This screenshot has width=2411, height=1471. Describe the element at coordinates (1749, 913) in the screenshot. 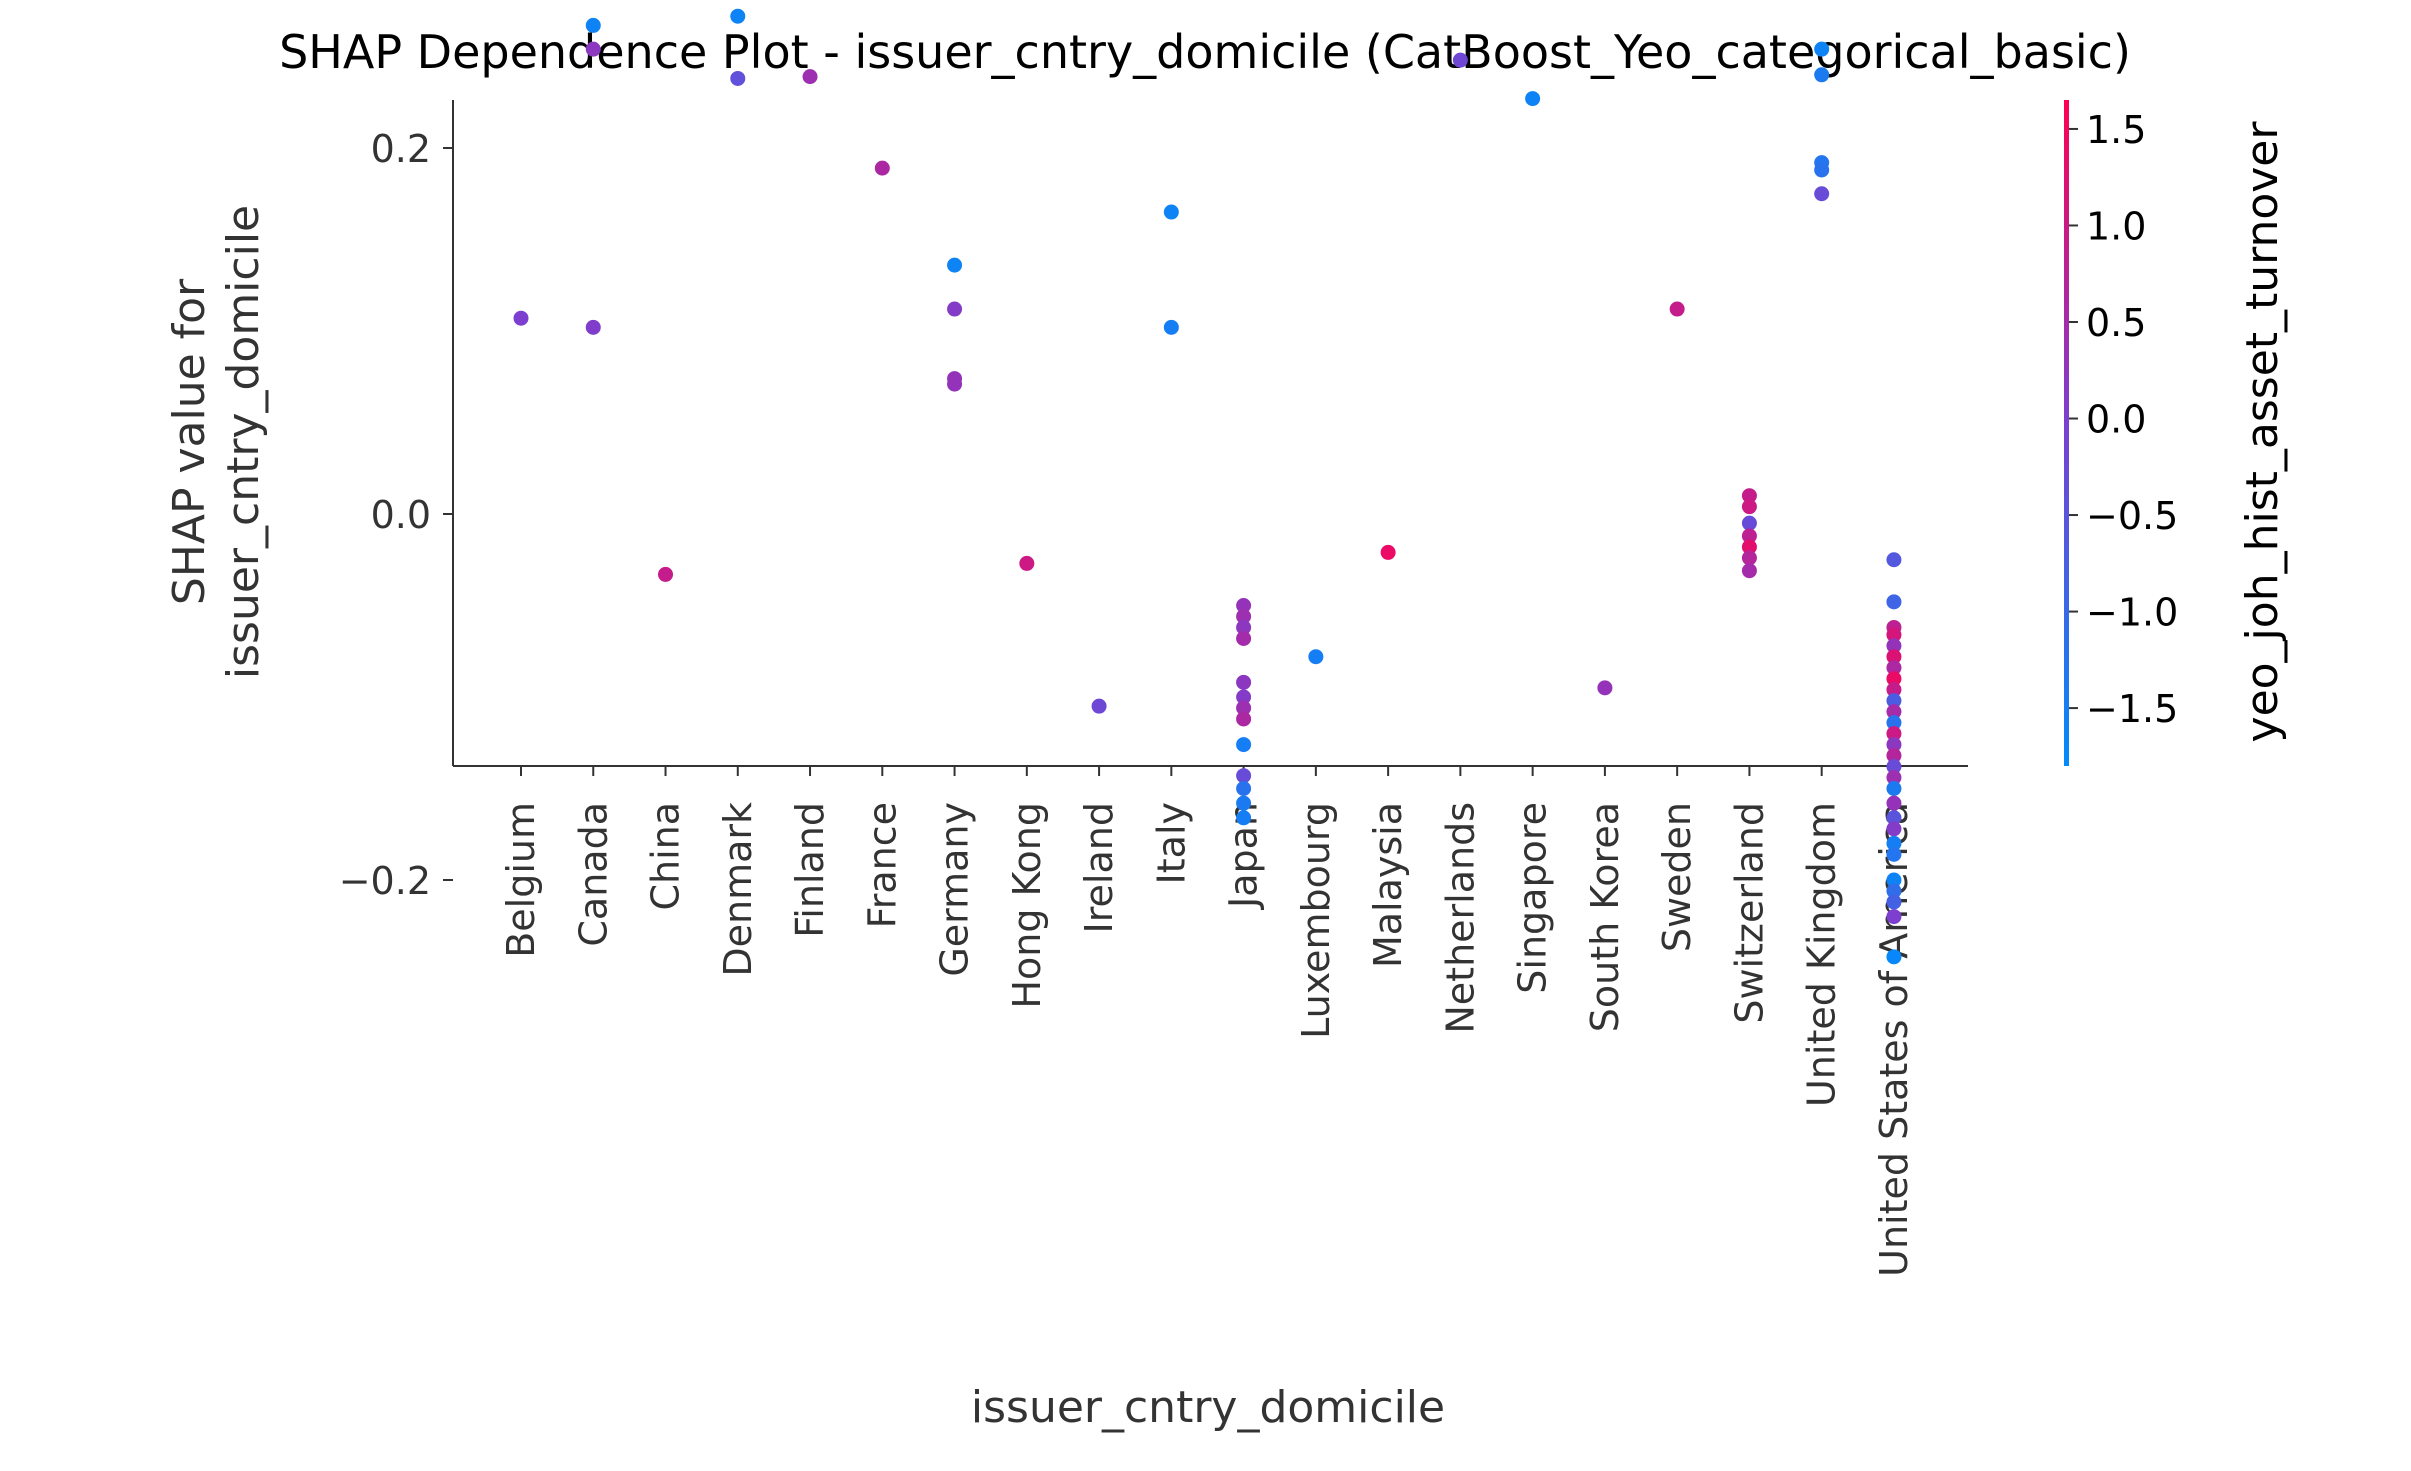

I see `x-tick-label-switzerland: Switzerland` at that location.